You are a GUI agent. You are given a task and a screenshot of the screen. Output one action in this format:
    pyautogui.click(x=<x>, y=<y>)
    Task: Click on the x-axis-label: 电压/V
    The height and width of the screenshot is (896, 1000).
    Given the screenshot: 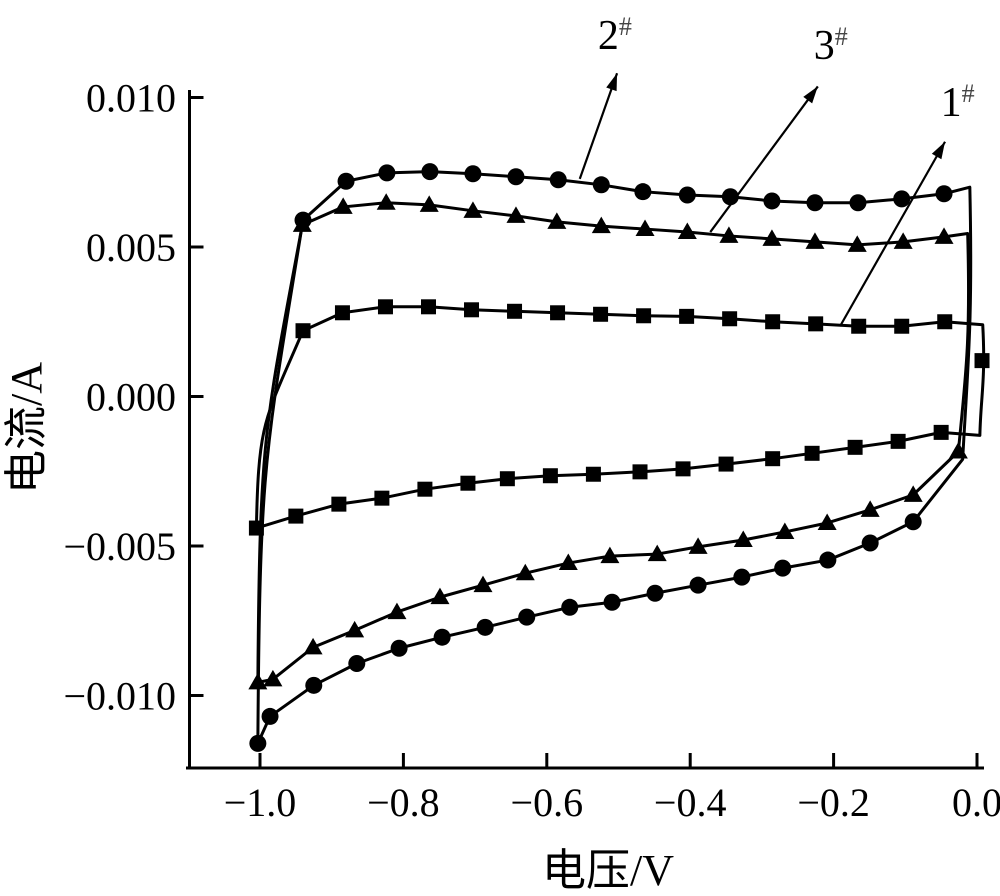 What is the action you would take?
    pyautogui.click(x=608, y=870)
    